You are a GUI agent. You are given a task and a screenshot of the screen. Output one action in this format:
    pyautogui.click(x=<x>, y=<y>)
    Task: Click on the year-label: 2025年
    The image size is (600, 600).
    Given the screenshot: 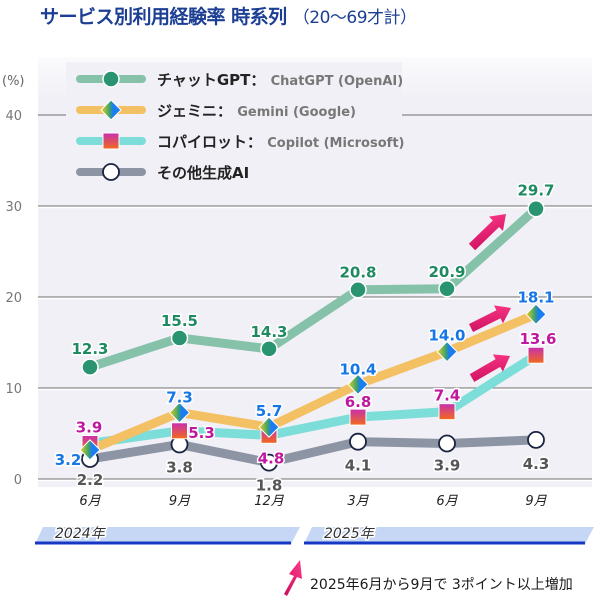 What is the action you would take?
    pyautogui.click(x=350, y=534)
    